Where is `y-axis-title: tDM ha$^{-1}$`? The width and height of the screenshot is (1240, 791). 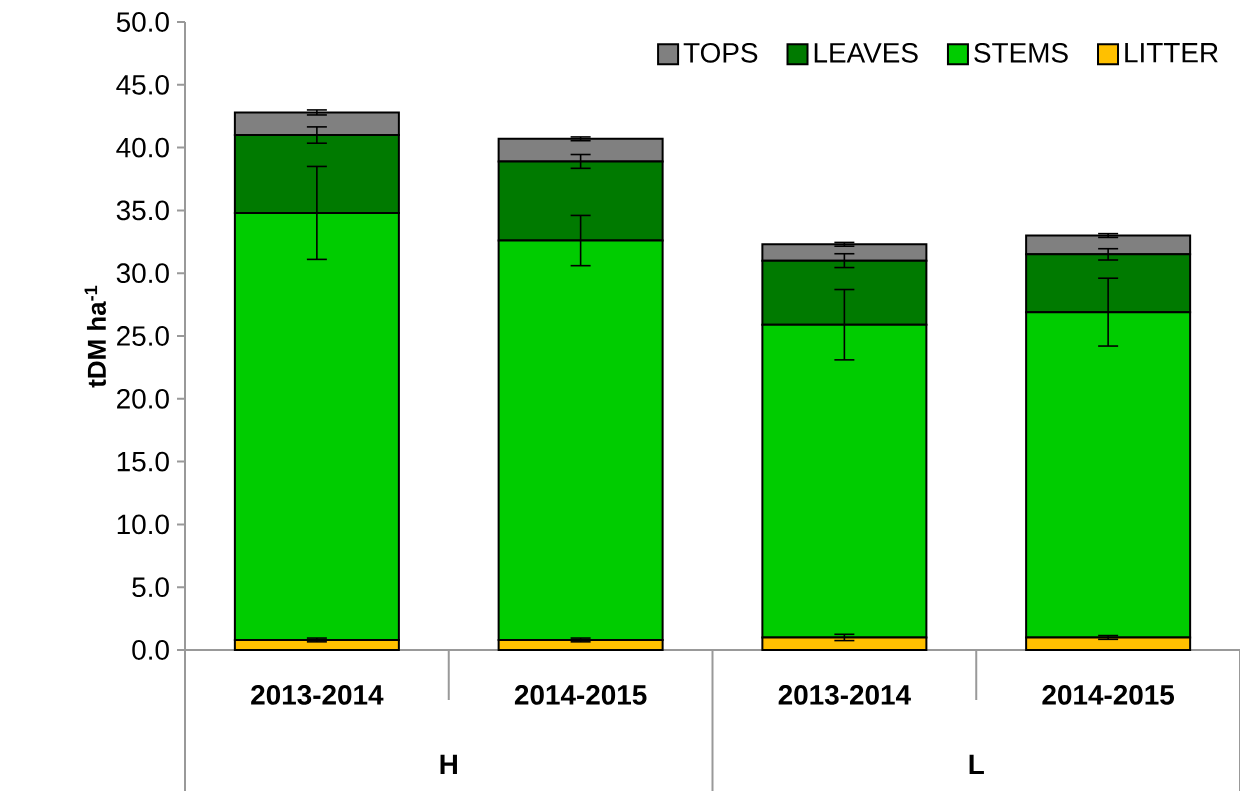 y-axis-title: tDM ha$^{-1}$ is located at coordinates (95, 336).